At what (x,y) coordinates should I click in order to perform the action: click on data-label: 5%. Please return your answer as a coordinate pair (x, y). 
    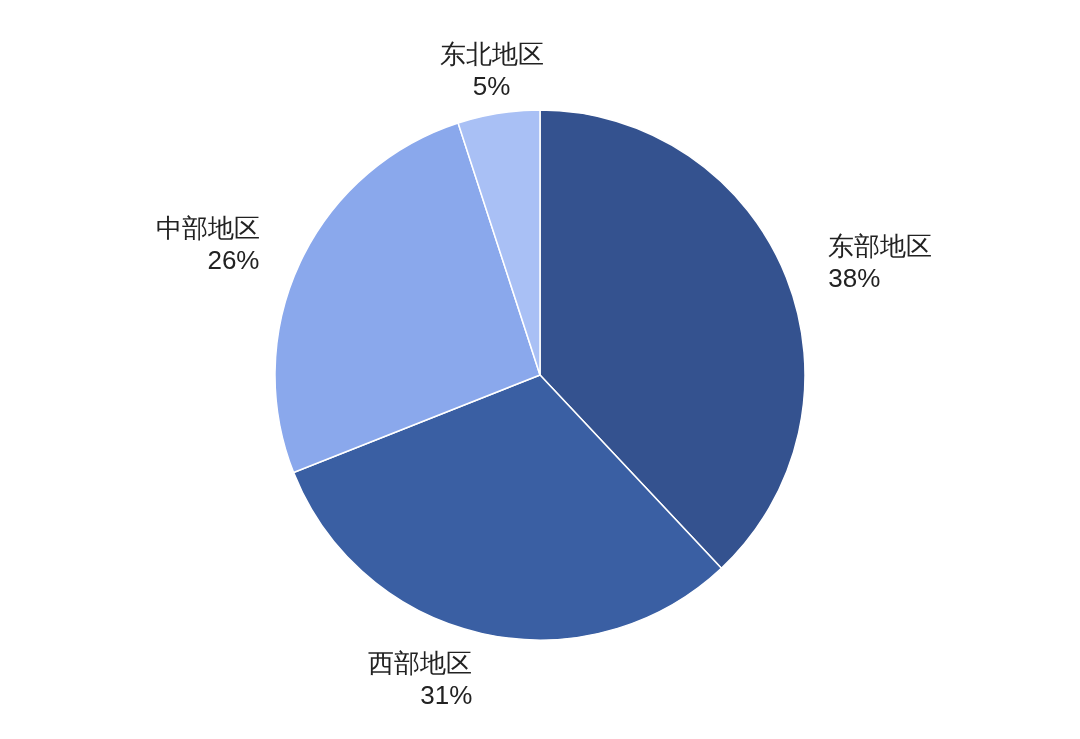
    Looking at the image, I should click on (491, 85).